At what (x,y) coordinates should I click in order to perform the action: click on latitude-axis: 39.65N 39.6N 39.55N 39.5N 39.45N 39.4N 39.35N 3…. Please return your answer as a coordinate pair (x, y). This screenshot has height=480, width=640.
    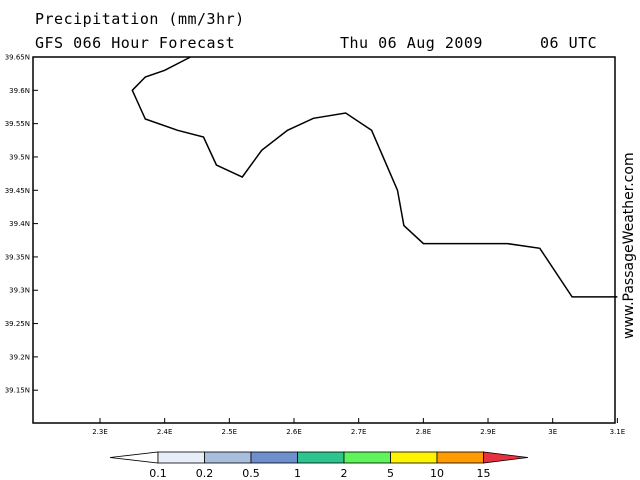
    Looking at the image, I should click on (21, 224).